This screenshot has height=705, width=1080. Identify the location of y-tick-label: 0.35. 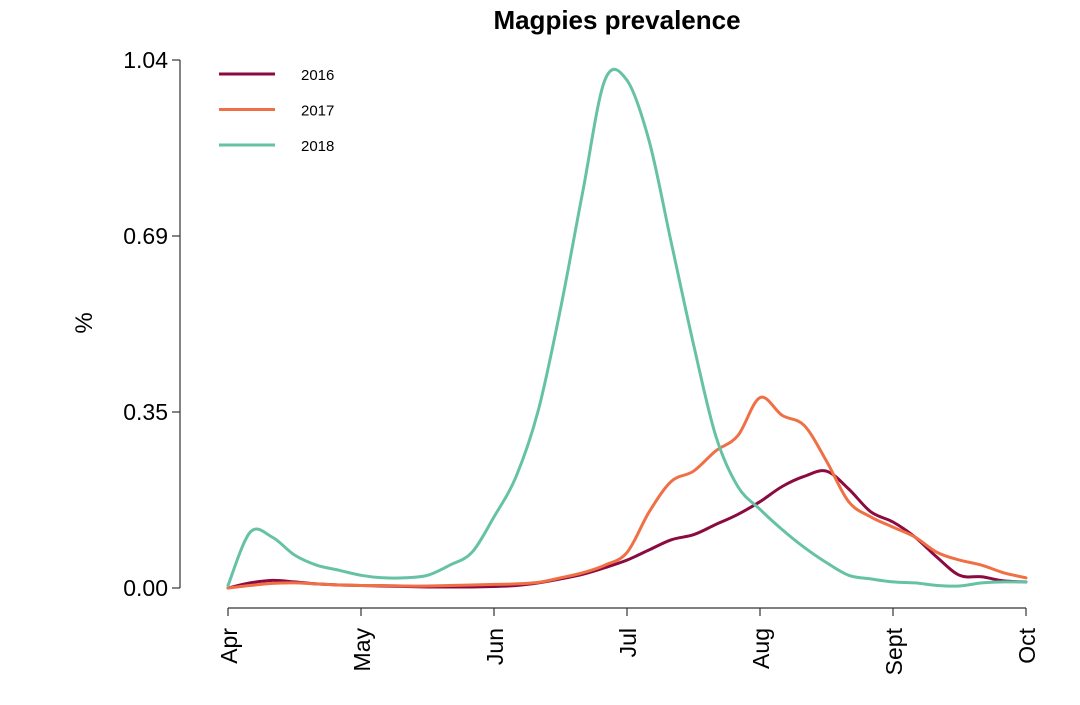
(145, 412).